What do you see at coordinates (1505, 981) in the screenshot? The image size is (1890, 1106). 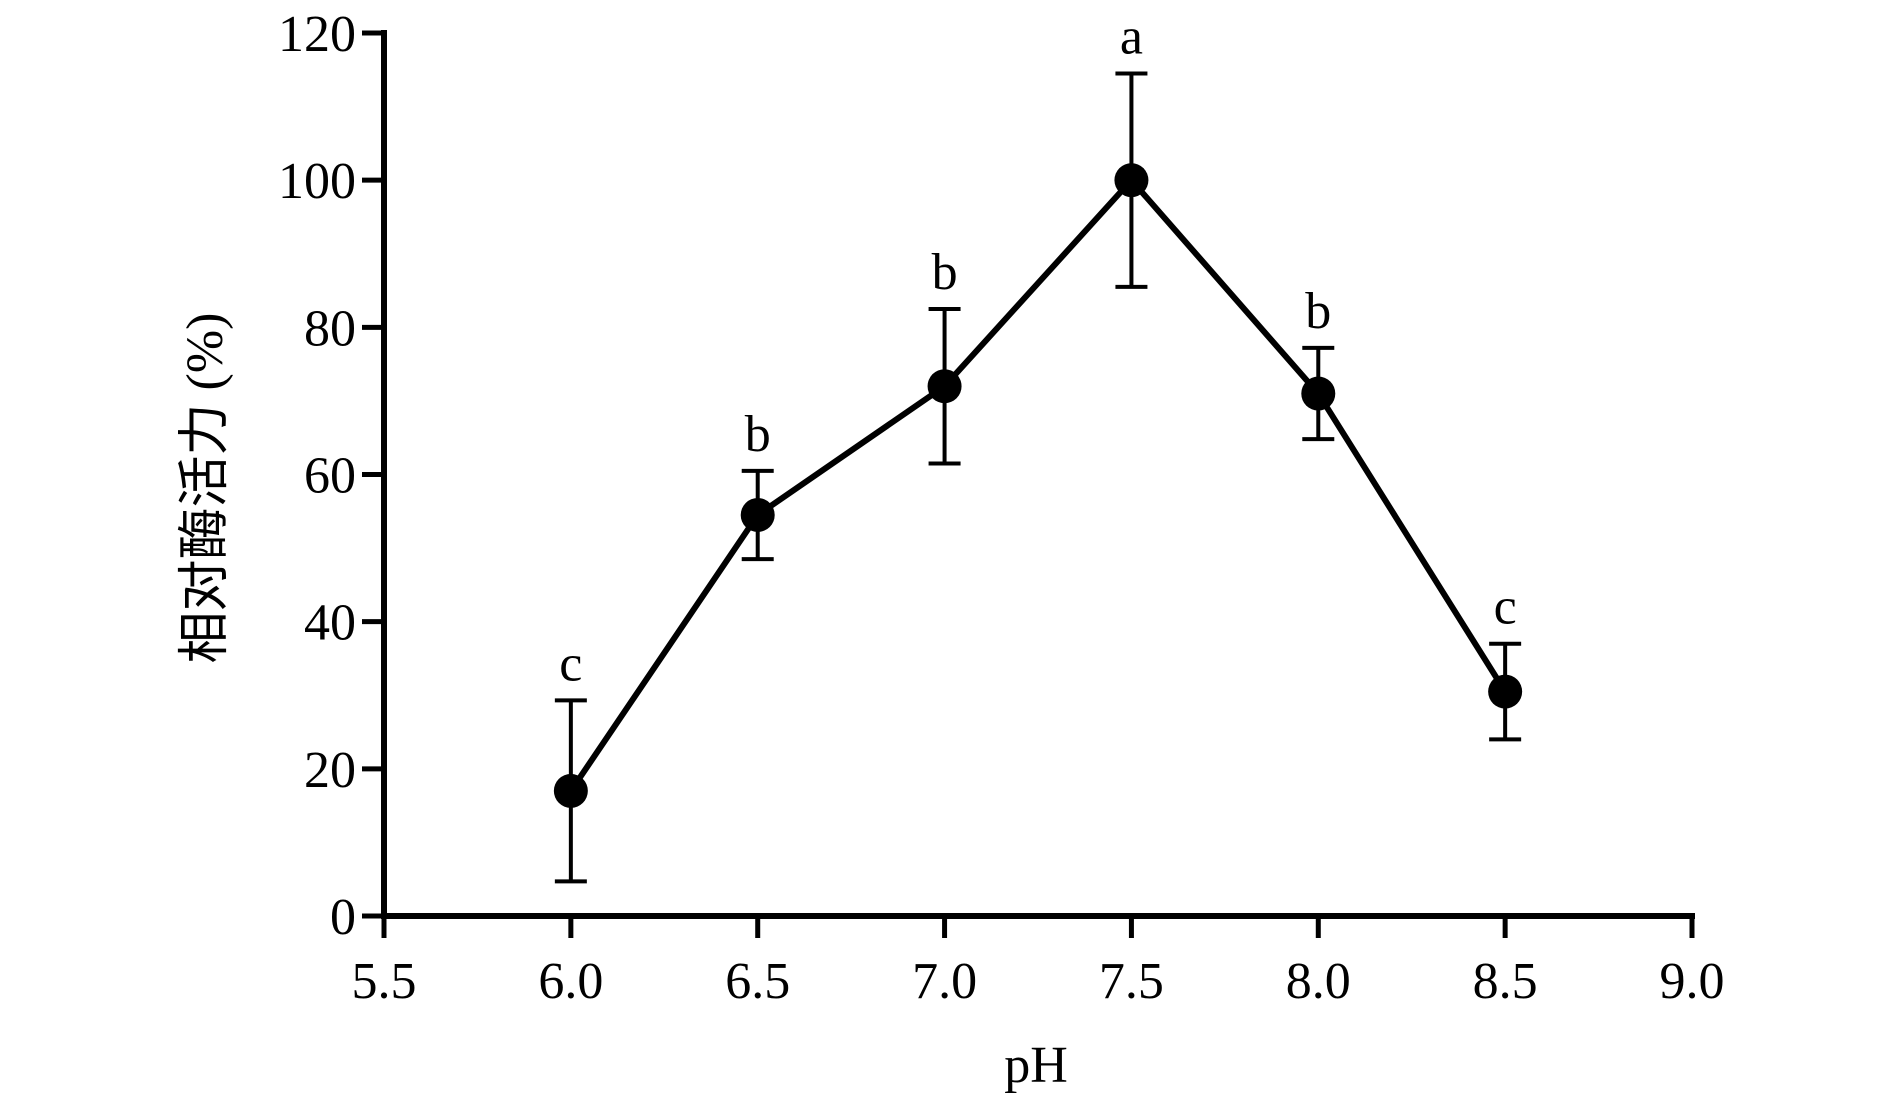 I see `x-tick-label: 8.5` at bounding box center [1505, 981].